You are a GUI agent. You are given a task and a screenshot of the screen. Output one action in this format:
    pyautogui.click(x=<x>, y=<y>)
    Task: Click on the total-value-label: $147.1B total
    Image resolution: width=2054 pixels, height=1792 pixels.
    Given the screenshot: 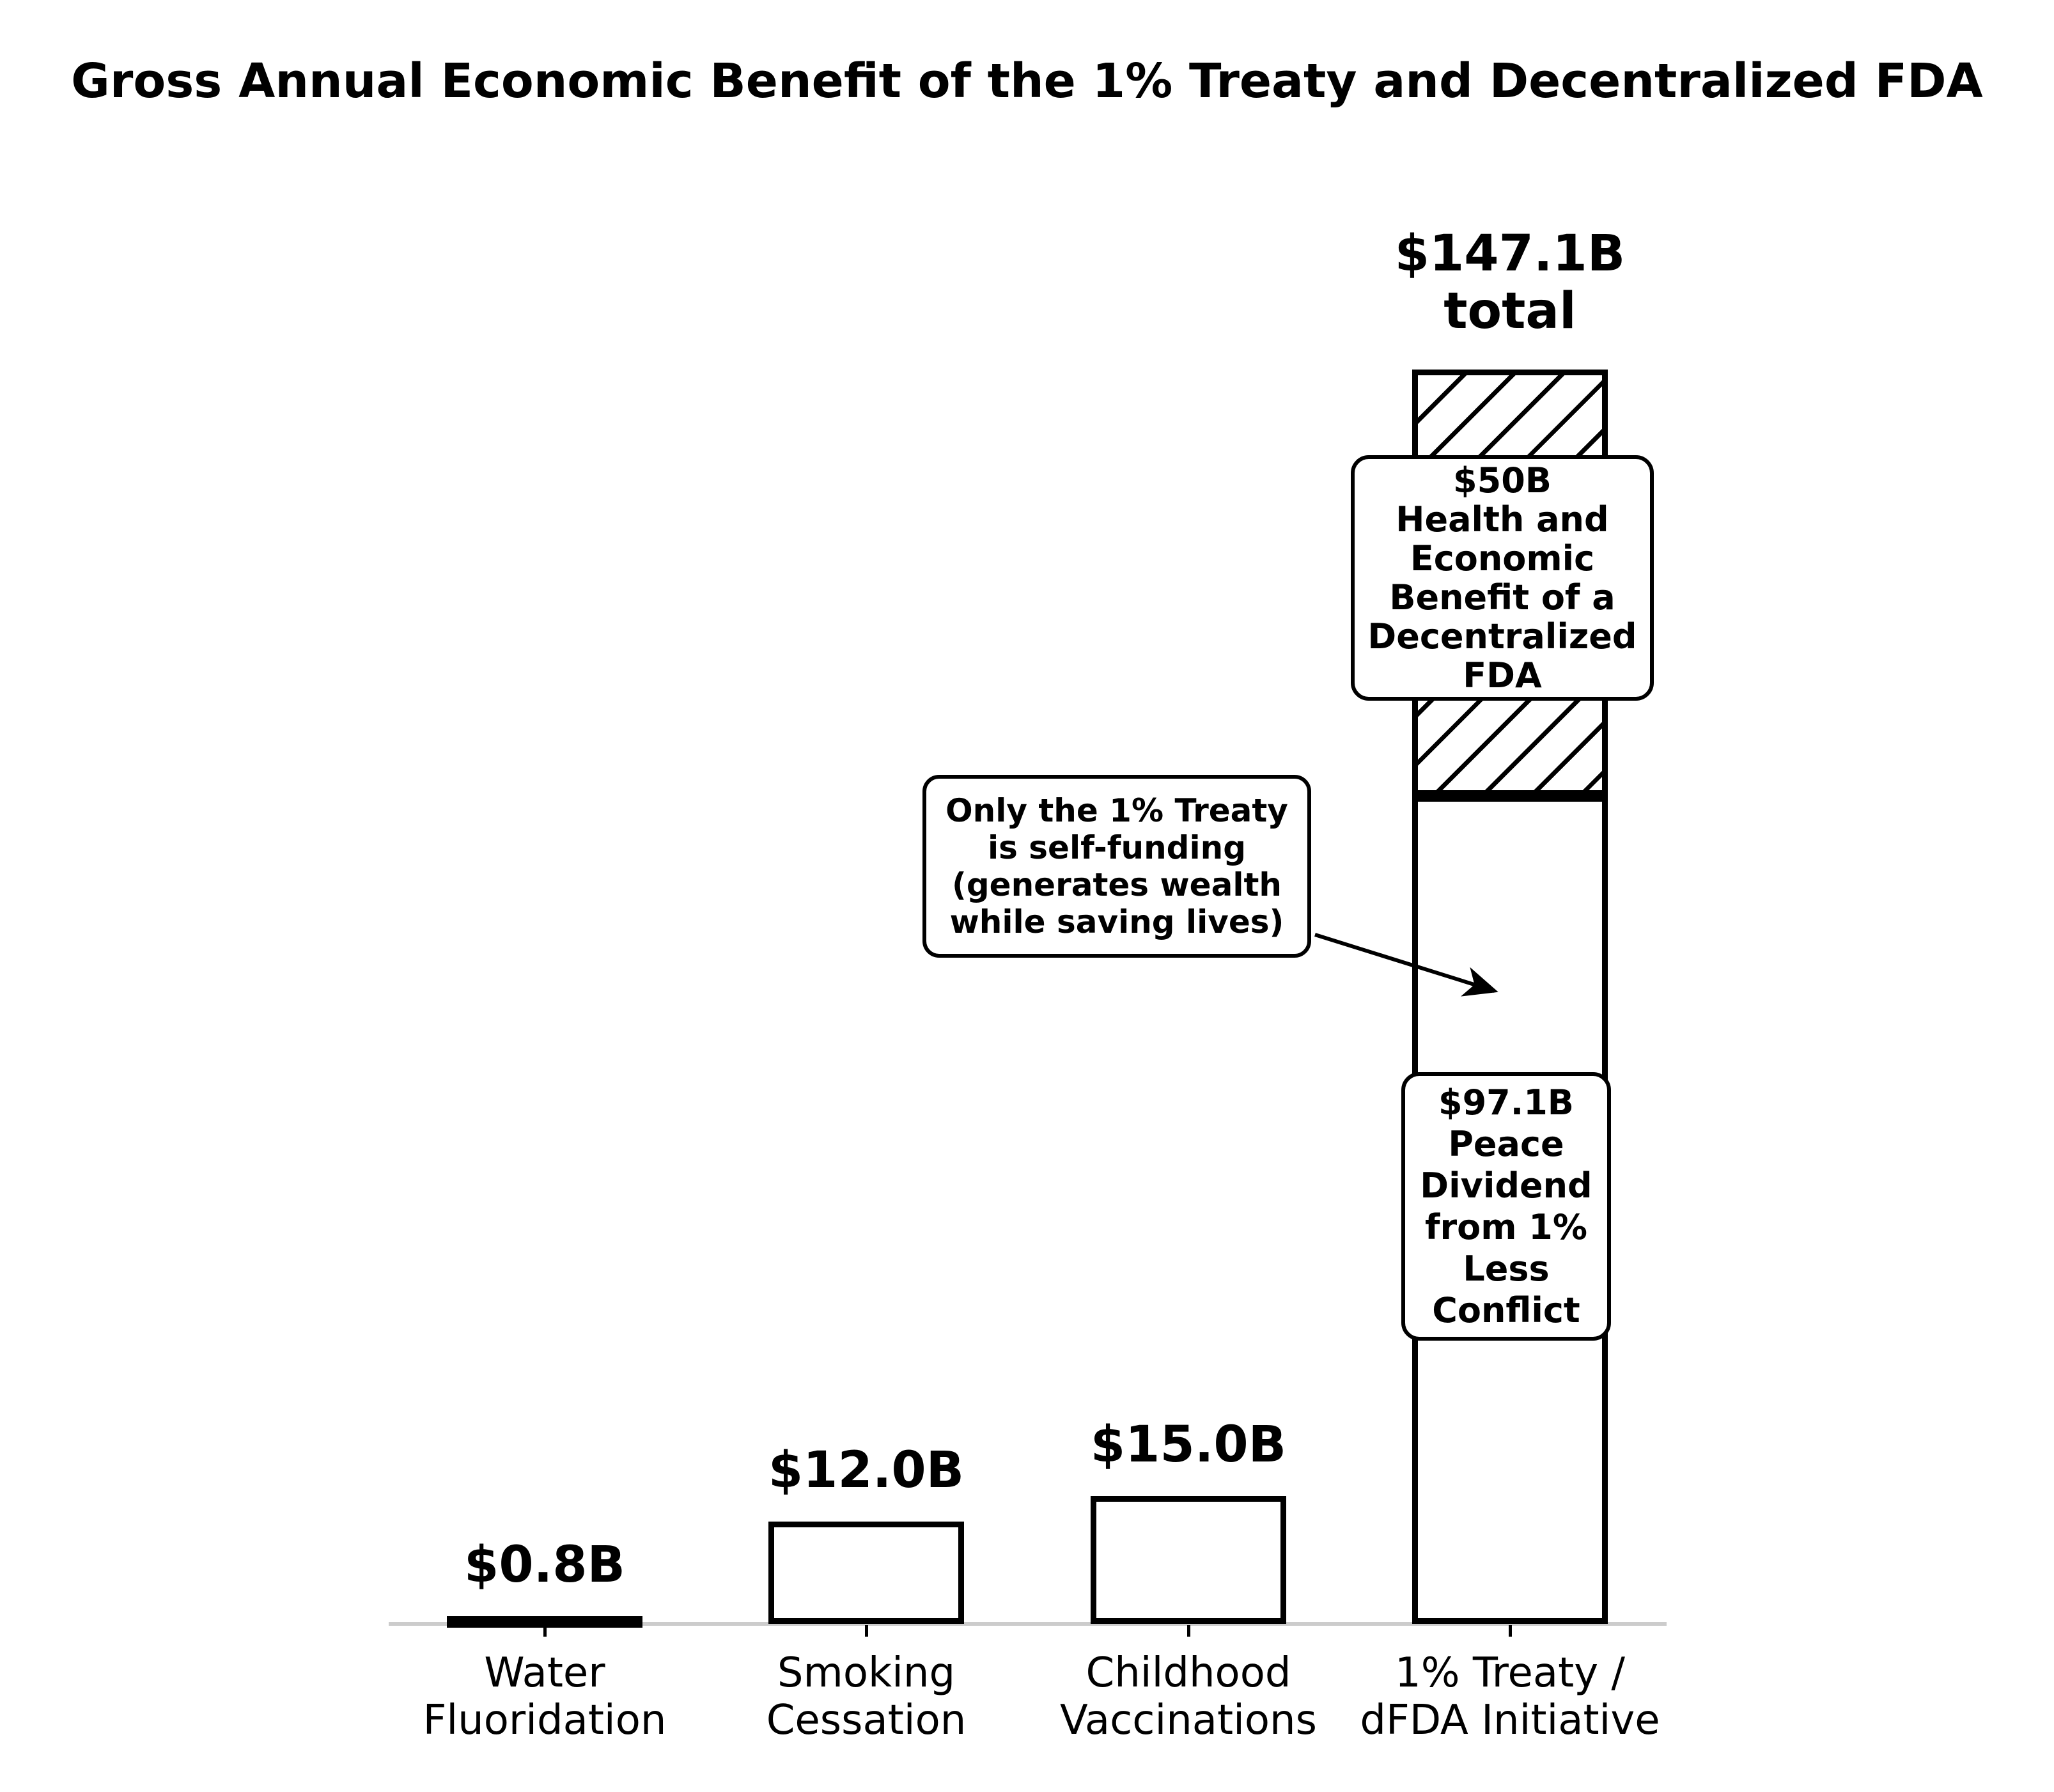 What is the action you would take?
    pyautogui.click(x=1510, y=283)
    